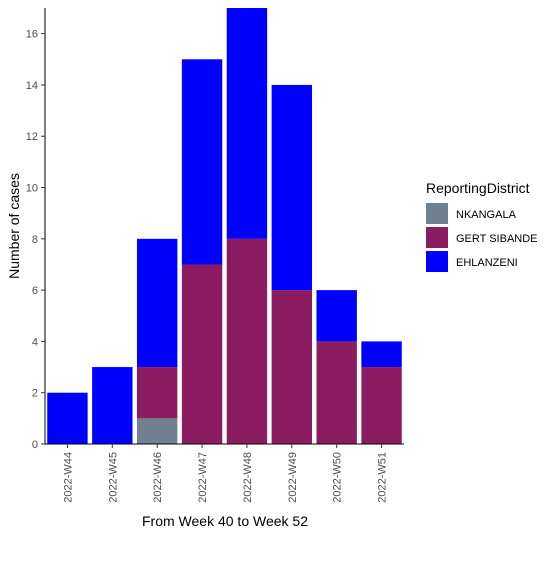 The image size is (560, 566). Describe the element at coordinates (293, 477) in the screenshot. I see `x-tick-label: 2022-W49` at that location.